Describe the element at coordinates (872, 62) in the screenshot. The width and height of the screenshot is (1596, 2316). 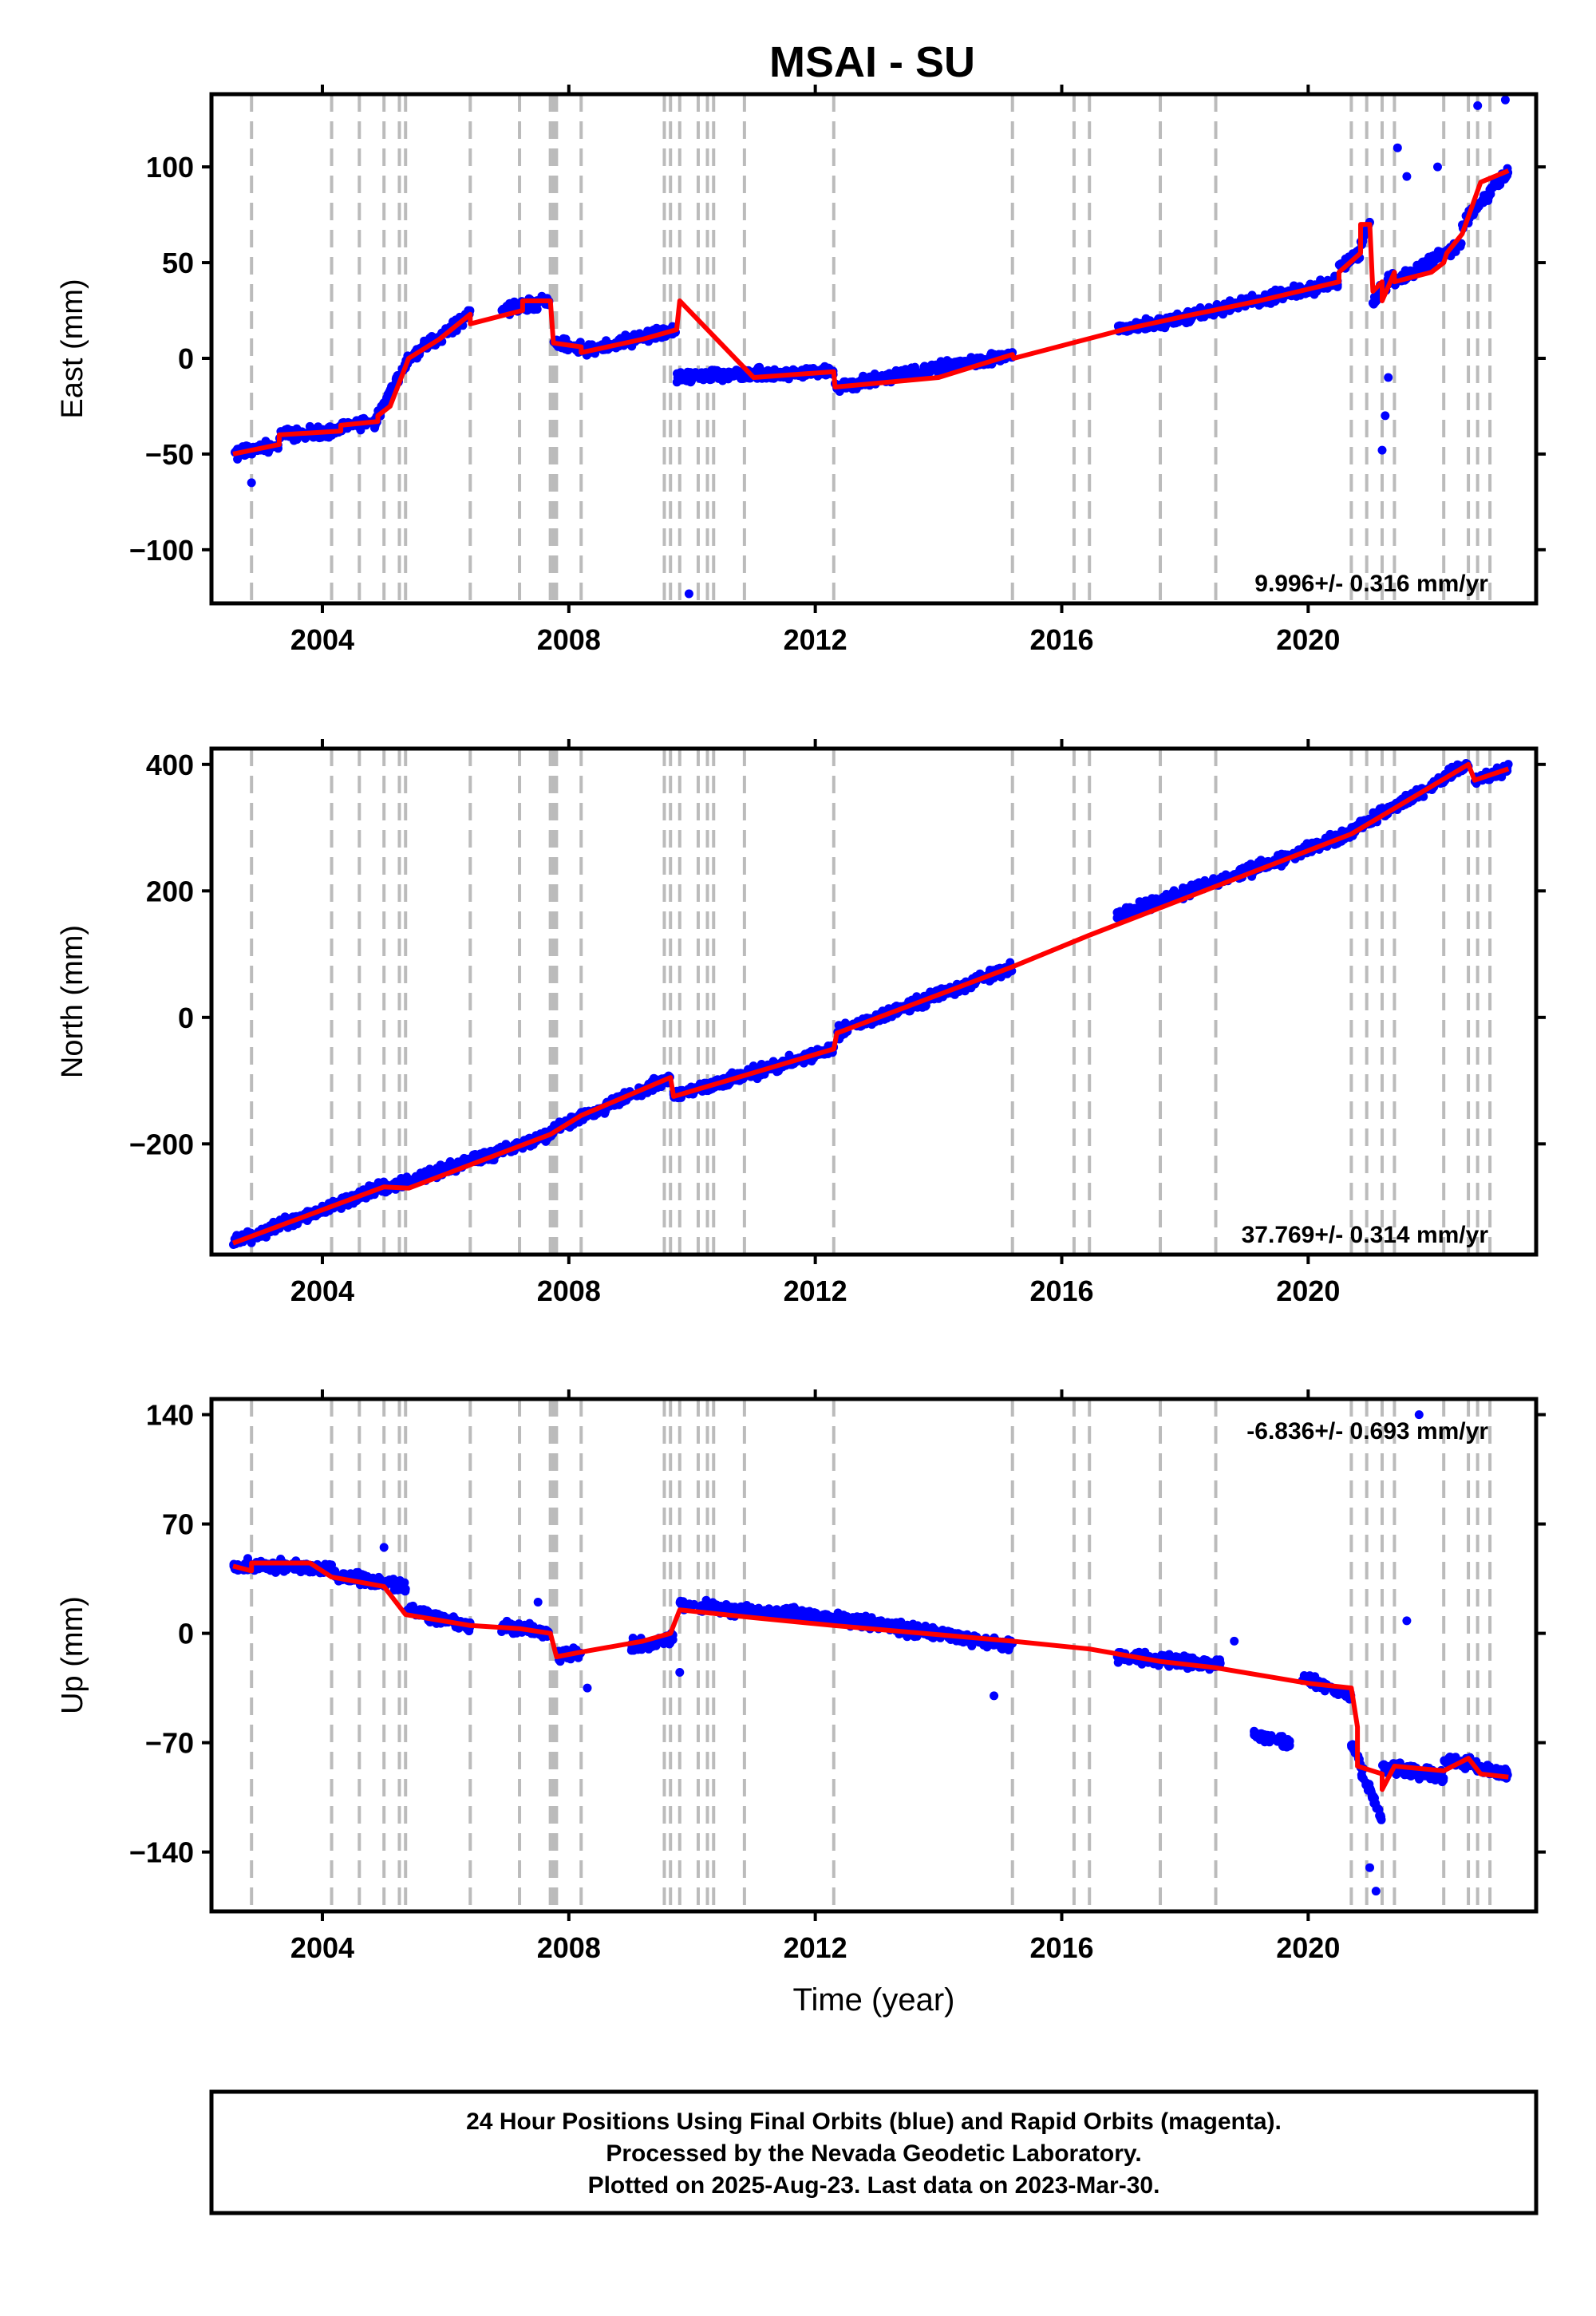
I see `figure-title: MSAI - SU` at that location.